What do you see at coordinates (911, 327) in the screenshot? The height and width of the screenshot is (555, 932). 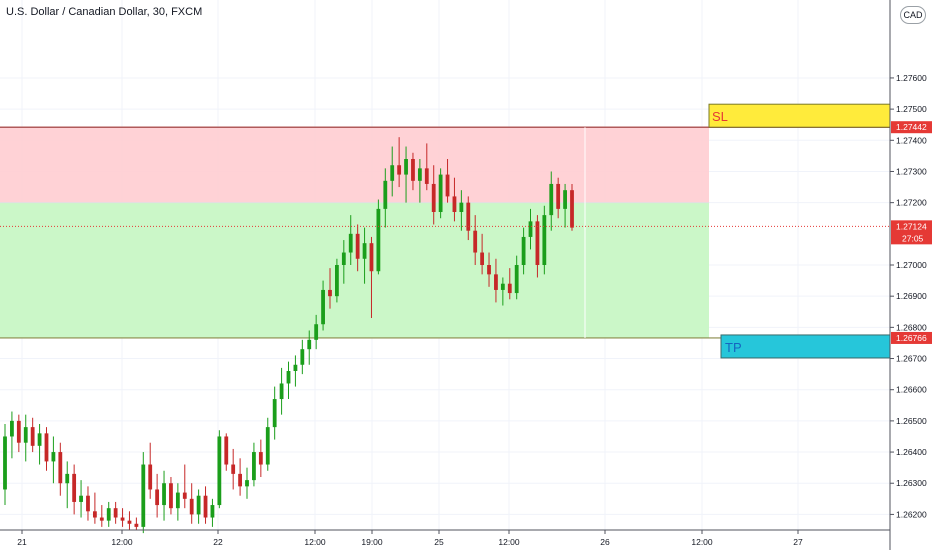 I see `price-tick-label: 1.26800` at bounding box center [911, 327].